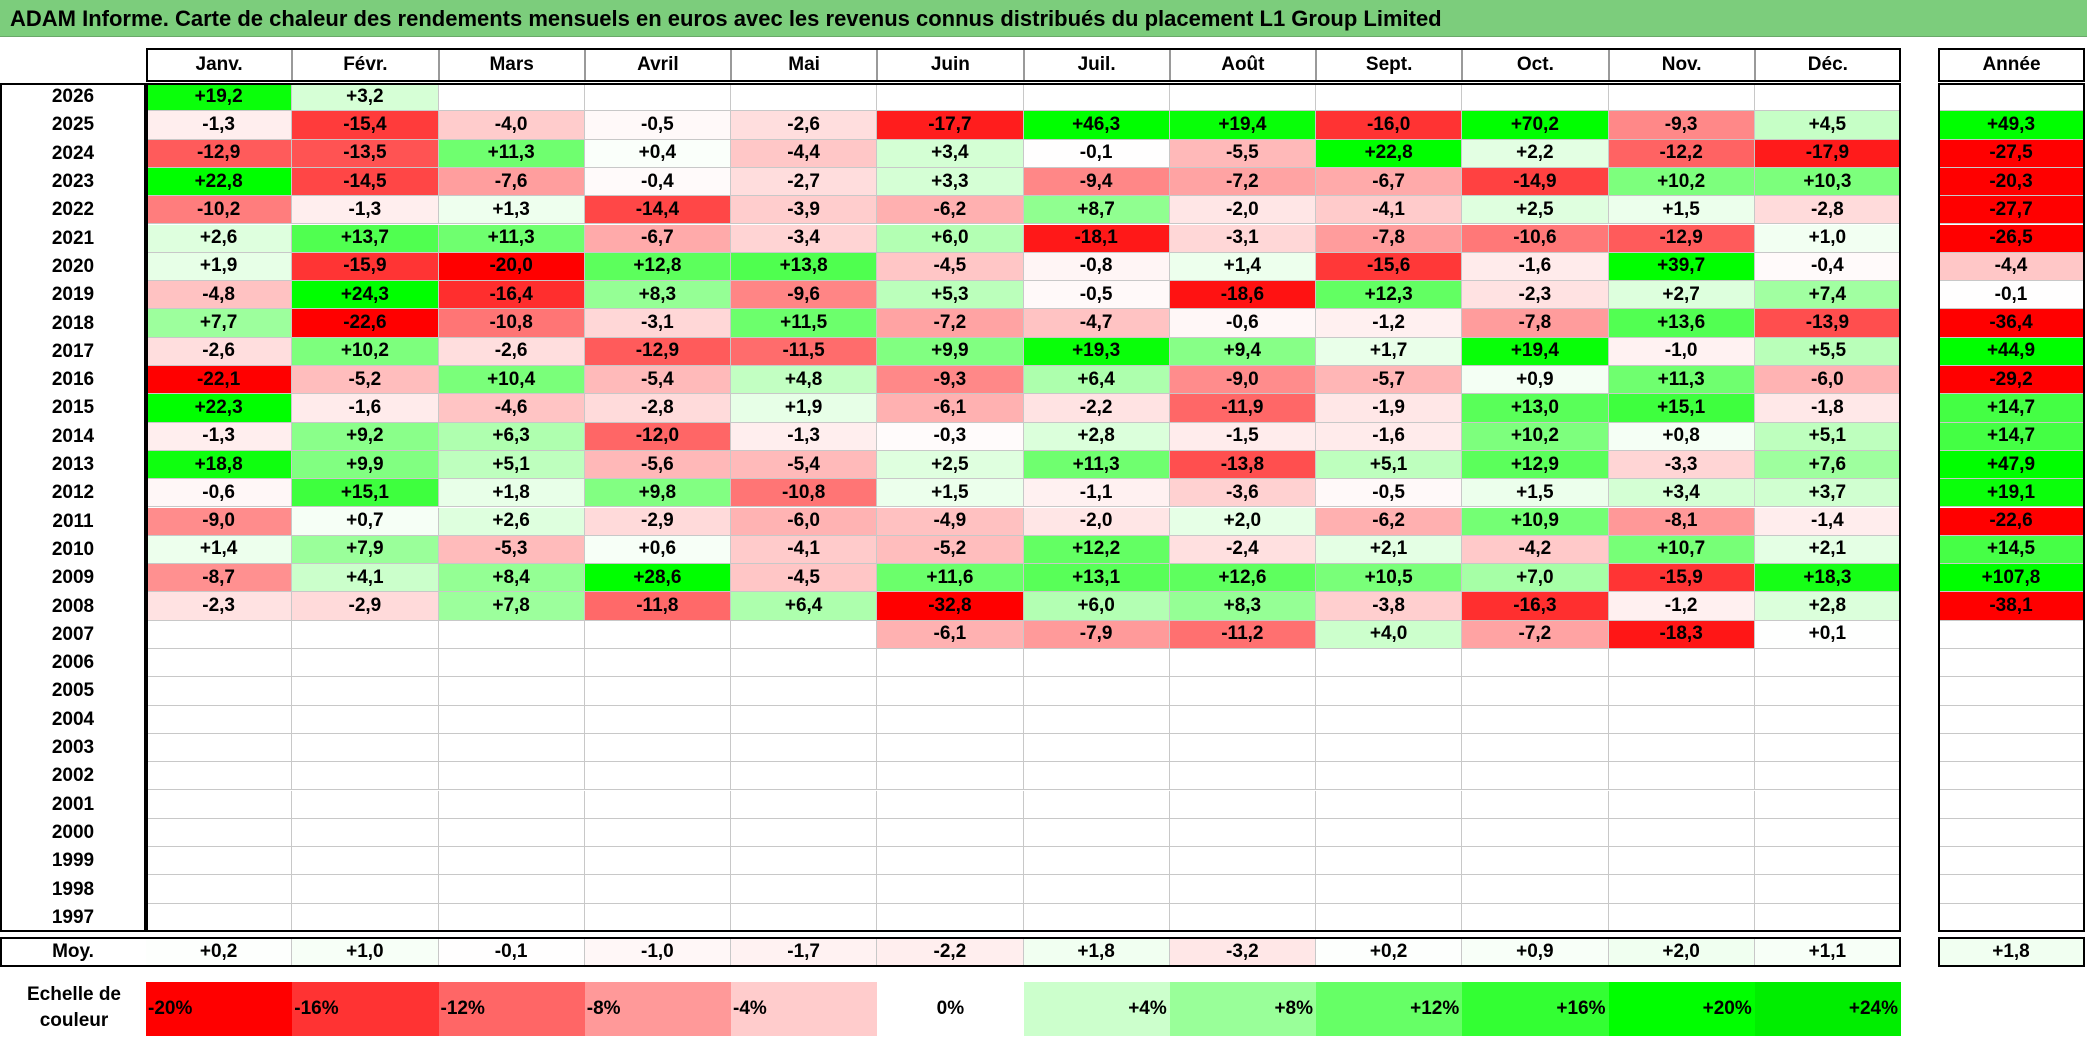  I want to click on annual-cell: -26,5, so click(2011, 238).